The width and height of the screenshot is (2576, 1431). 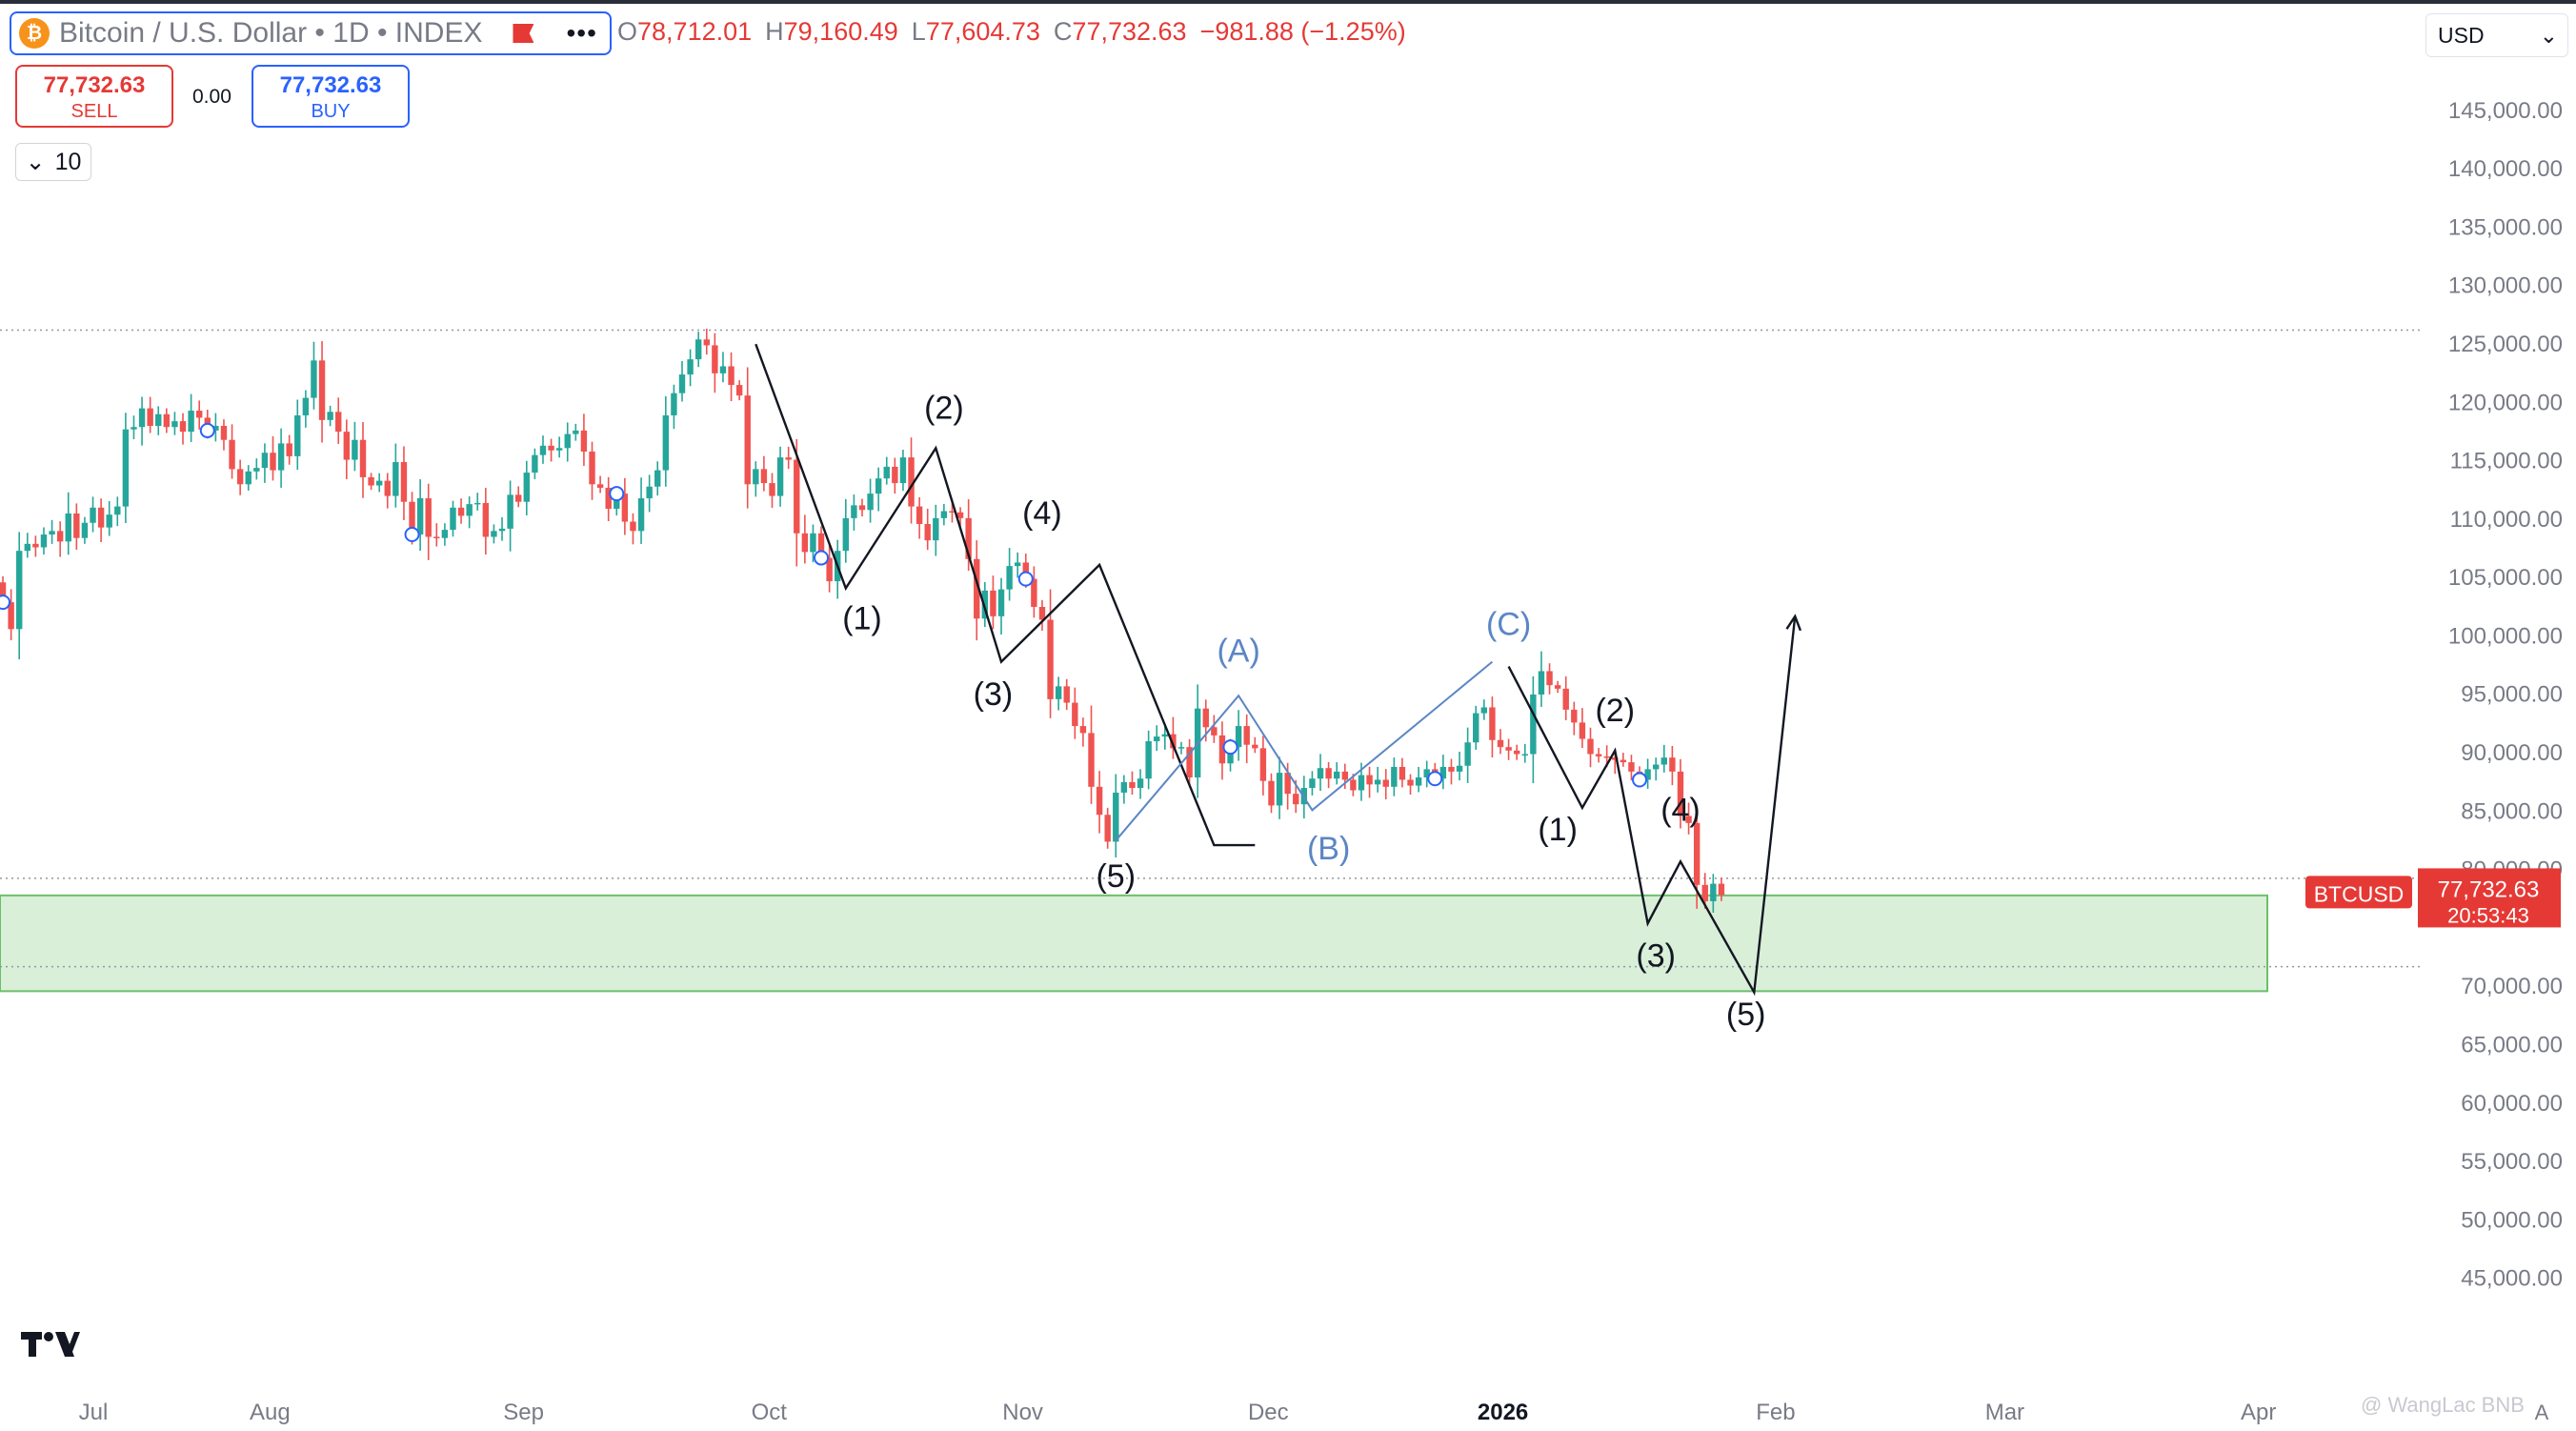 I want to click on price-tick-label: 125,000.00, so click(x=2506, y=344).